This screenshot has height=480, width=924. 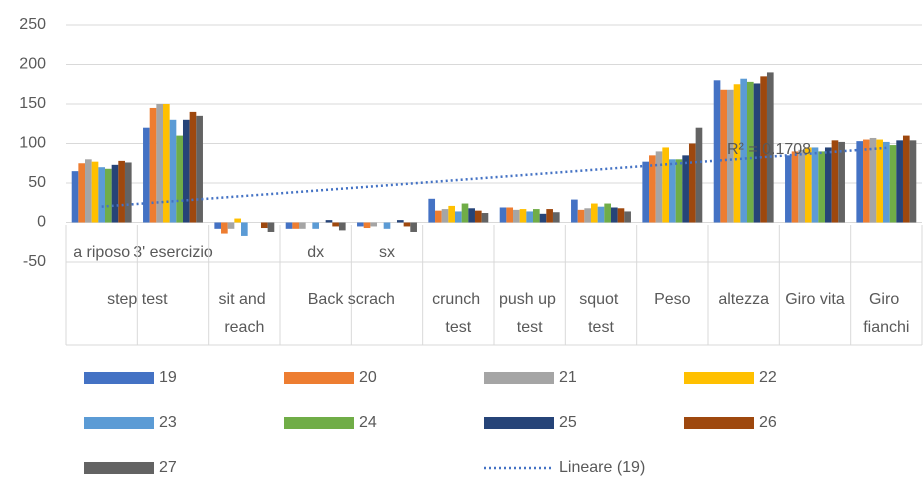 What do you see at coordinates (768, 377) in the screenshot?
I see `legend-label: 22` at bounding box center [768, 377].